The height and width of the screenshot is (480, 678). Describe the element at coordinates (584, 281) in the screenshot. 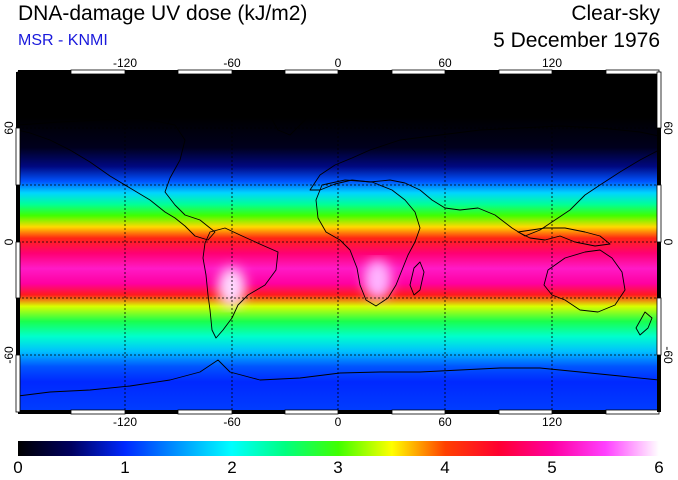

I see `australia-coast` at that location.